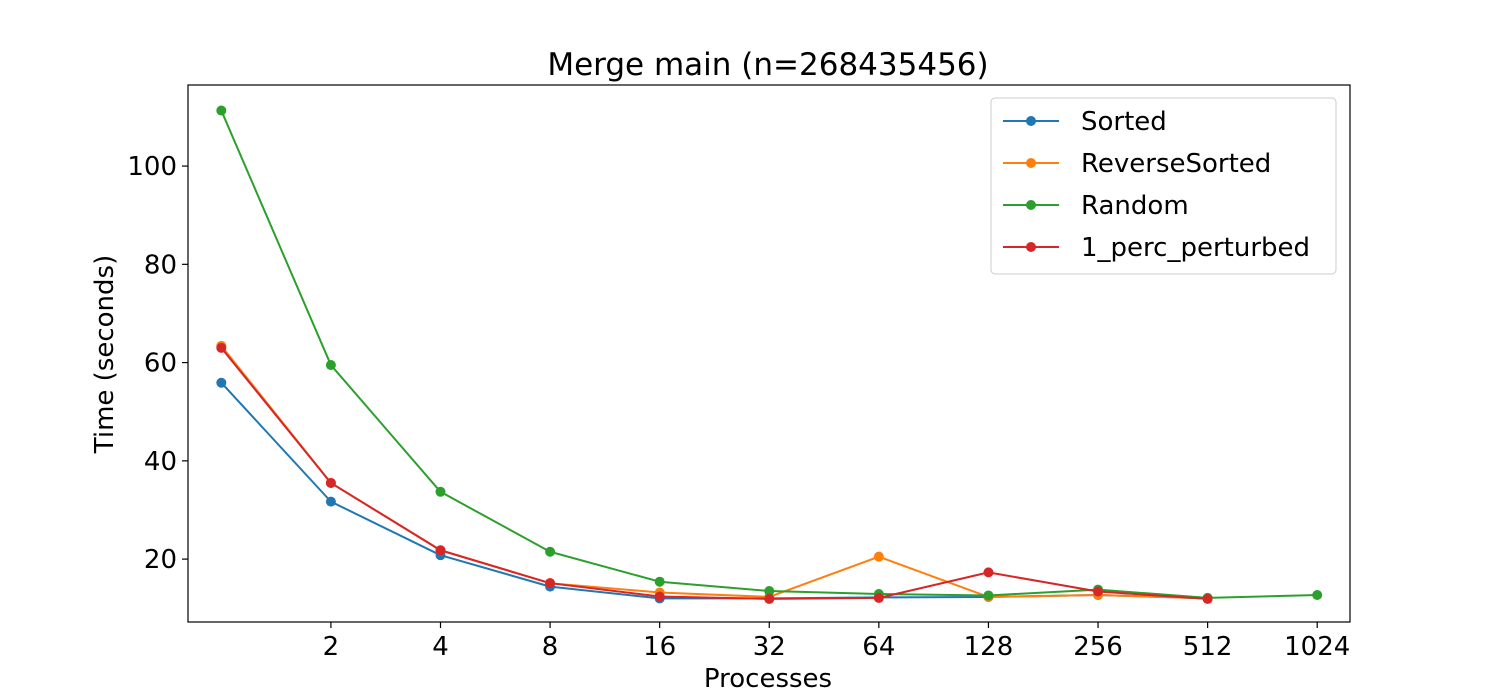  I want to click on x-tick-label: 512, so click(1208, 647).